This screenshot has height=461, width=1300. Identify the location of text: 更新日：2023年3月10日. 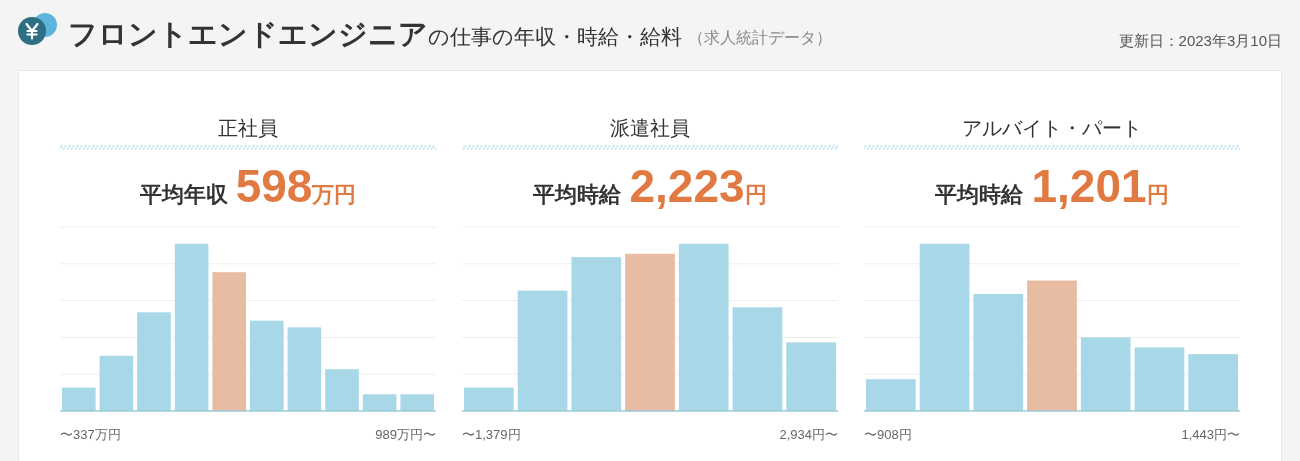
(1200, 40).